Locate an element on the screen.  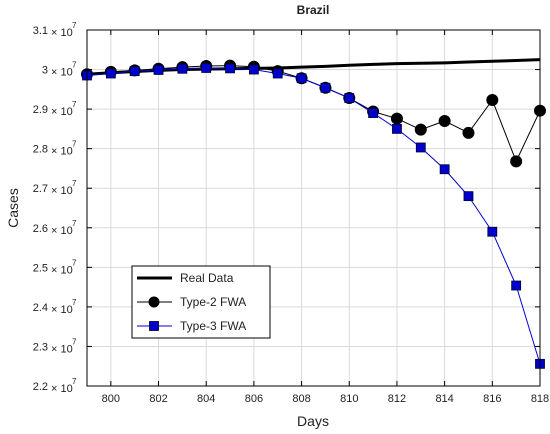
y-tick-mantissa: 2.3 is located at coordinates (40, 347).